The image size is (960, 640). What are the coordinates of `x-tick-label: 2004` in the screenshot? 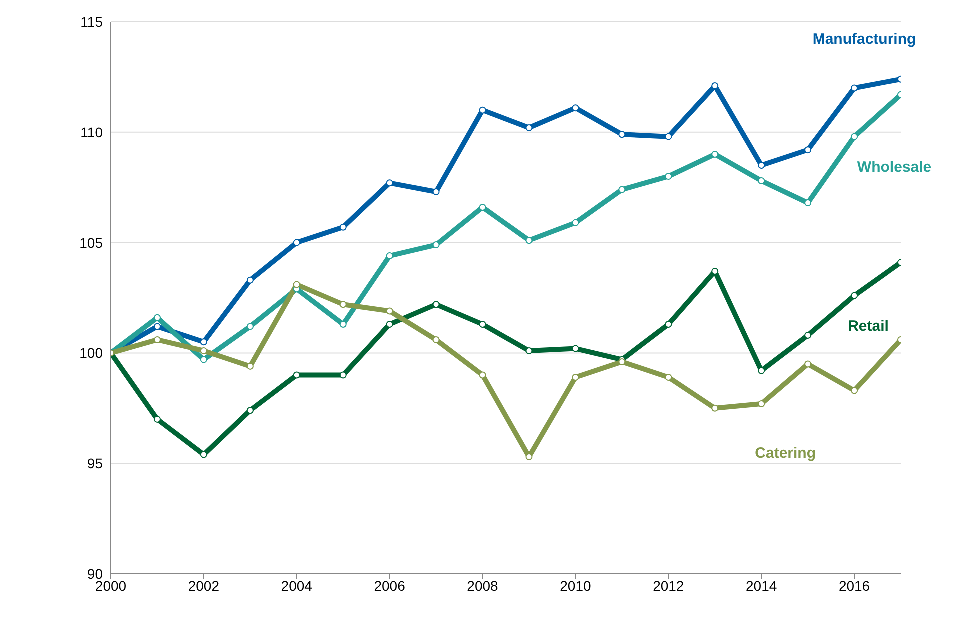 It's located at (297, 586).